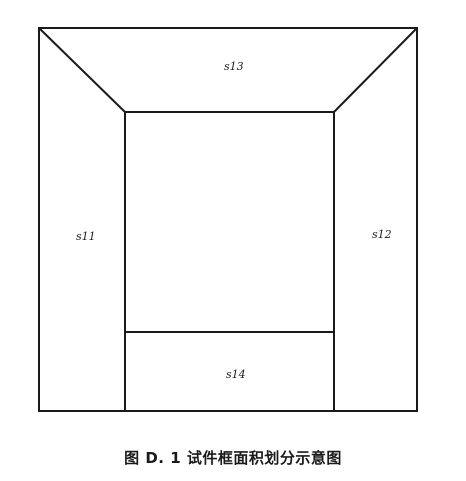 The image size is (466, 481). I want to click on region-label-s14: s14, so click(236, 374).